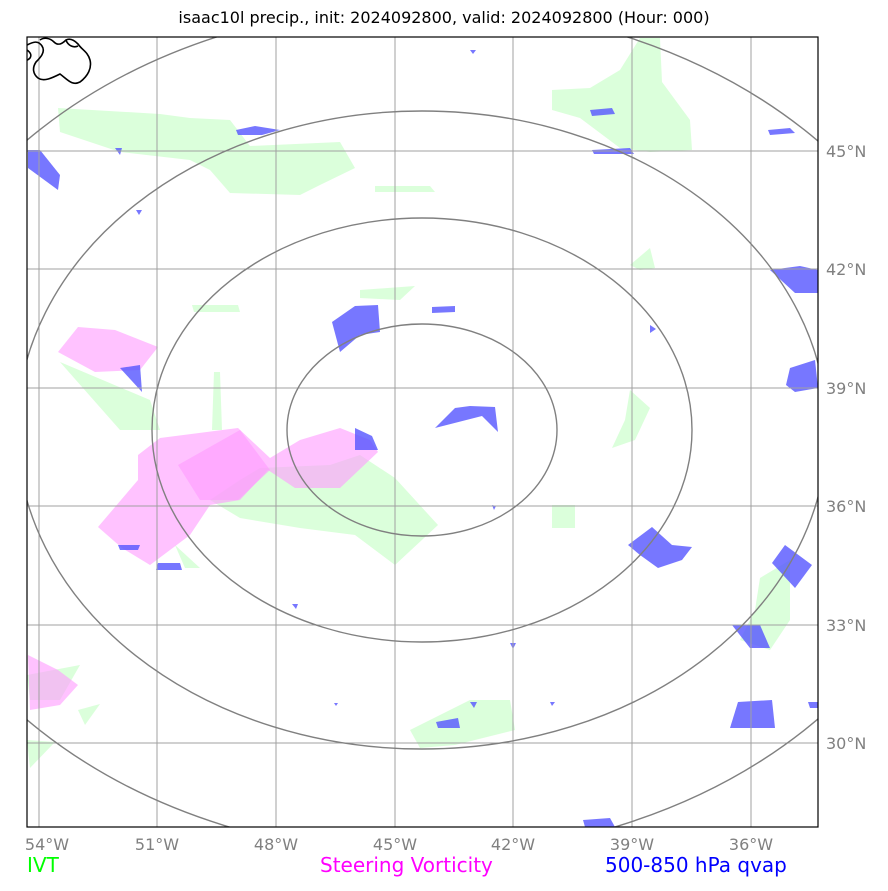 This screenshot has height=891, width=888. What do you see at coordinates (632, 844) in the screenshot?
I see `lon-label: 39°W` at bounding box center [632, 844].